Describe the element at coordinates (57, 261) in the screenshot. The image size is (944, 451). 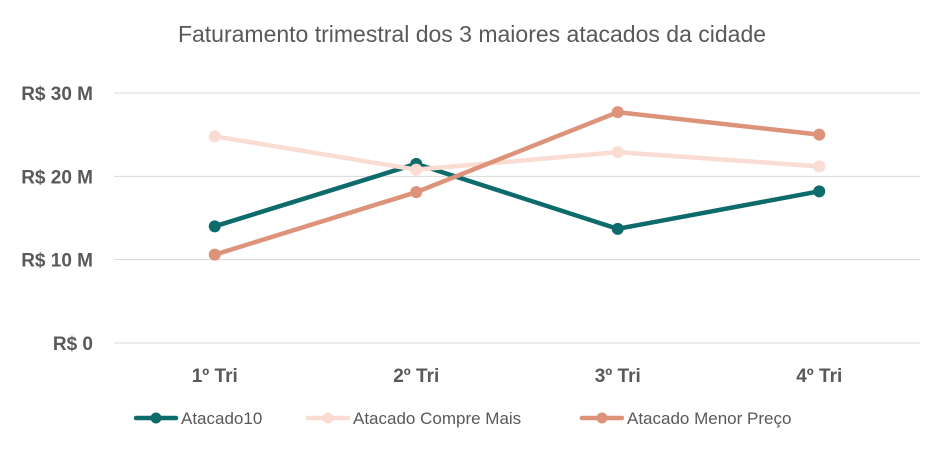
I see `y-tick-label: R$ 10 M` at that location.